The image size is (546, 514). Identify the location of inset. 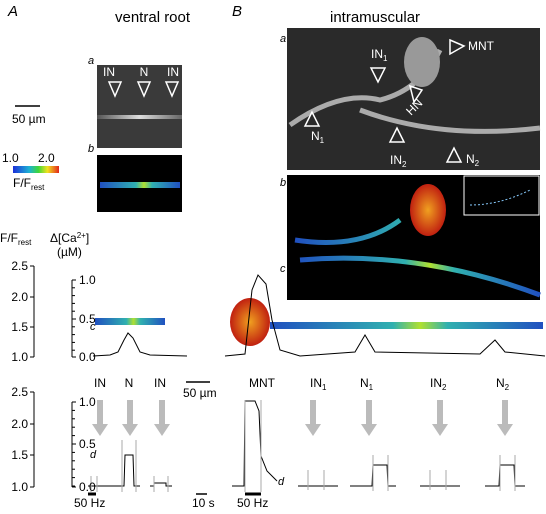
(501, 195).